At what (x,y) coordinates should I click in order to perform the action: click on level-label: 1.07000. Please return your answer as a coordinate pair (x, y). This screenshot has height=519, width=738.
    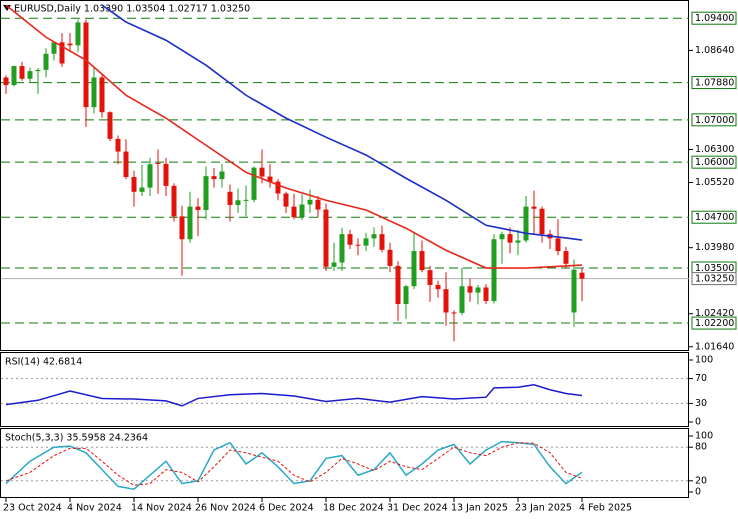
    Looking at the image, I should click on (714, 120).